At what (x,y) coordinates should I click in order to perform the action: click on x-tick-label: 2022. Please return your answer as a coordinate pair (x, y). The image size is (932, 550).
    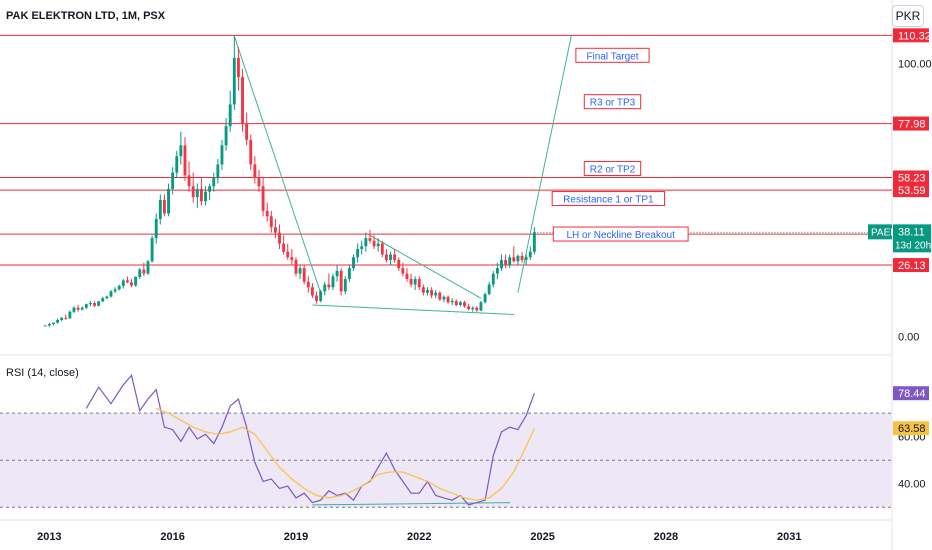
    Looking at the image, I should click on (419, 537).